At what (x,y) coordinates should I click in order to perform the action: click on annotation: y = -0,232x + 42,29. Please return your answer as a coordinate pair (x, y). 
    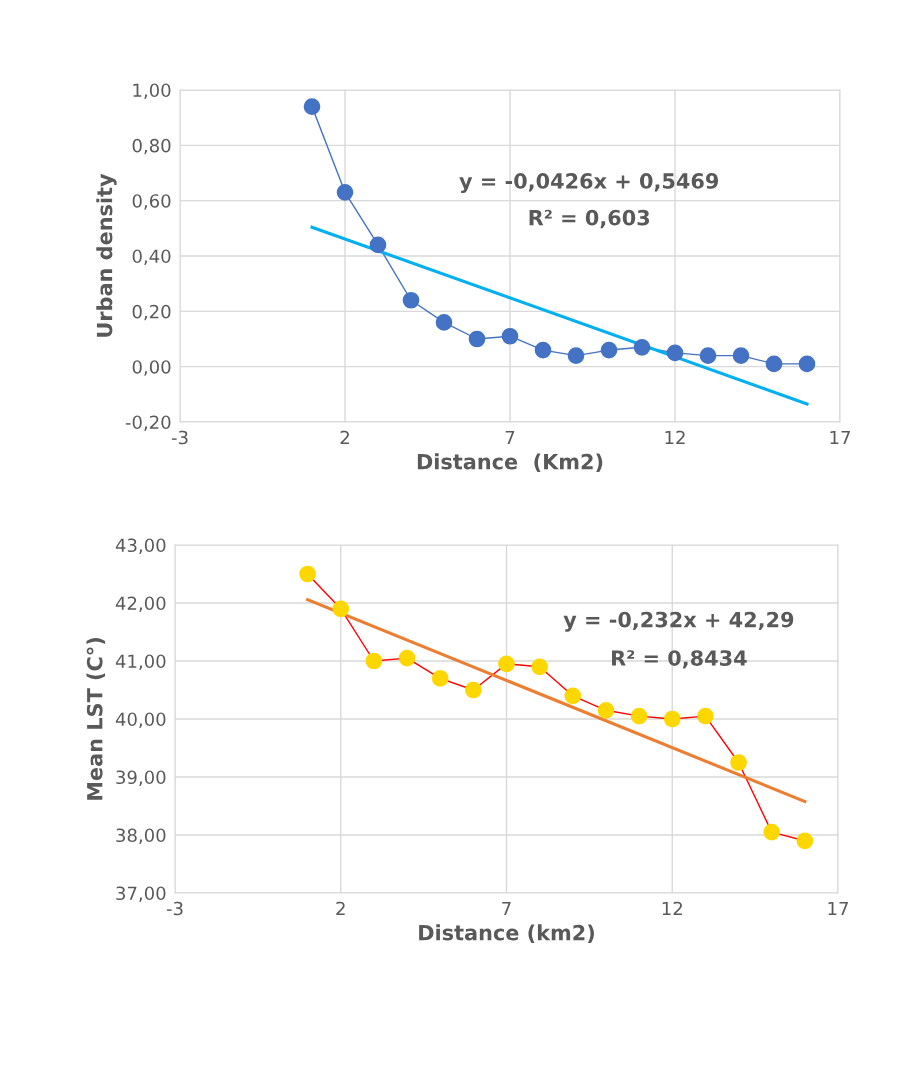
    Looking at the image, I should click on (678, 621).